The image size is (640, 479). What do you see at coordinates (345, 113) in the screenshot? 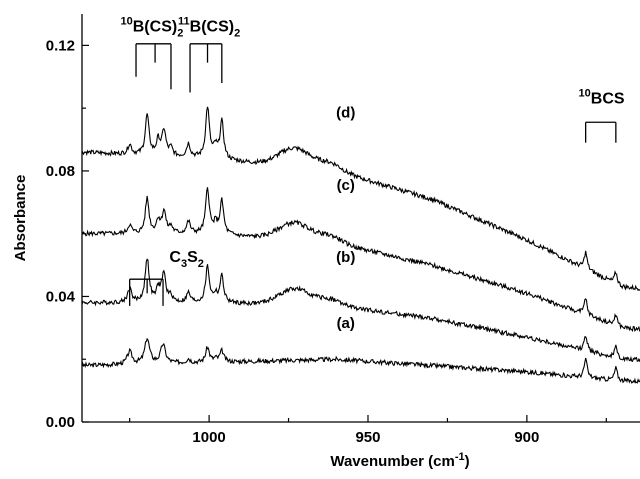
I see `trace-label-d: (d)` at bounding box center [345, 113].